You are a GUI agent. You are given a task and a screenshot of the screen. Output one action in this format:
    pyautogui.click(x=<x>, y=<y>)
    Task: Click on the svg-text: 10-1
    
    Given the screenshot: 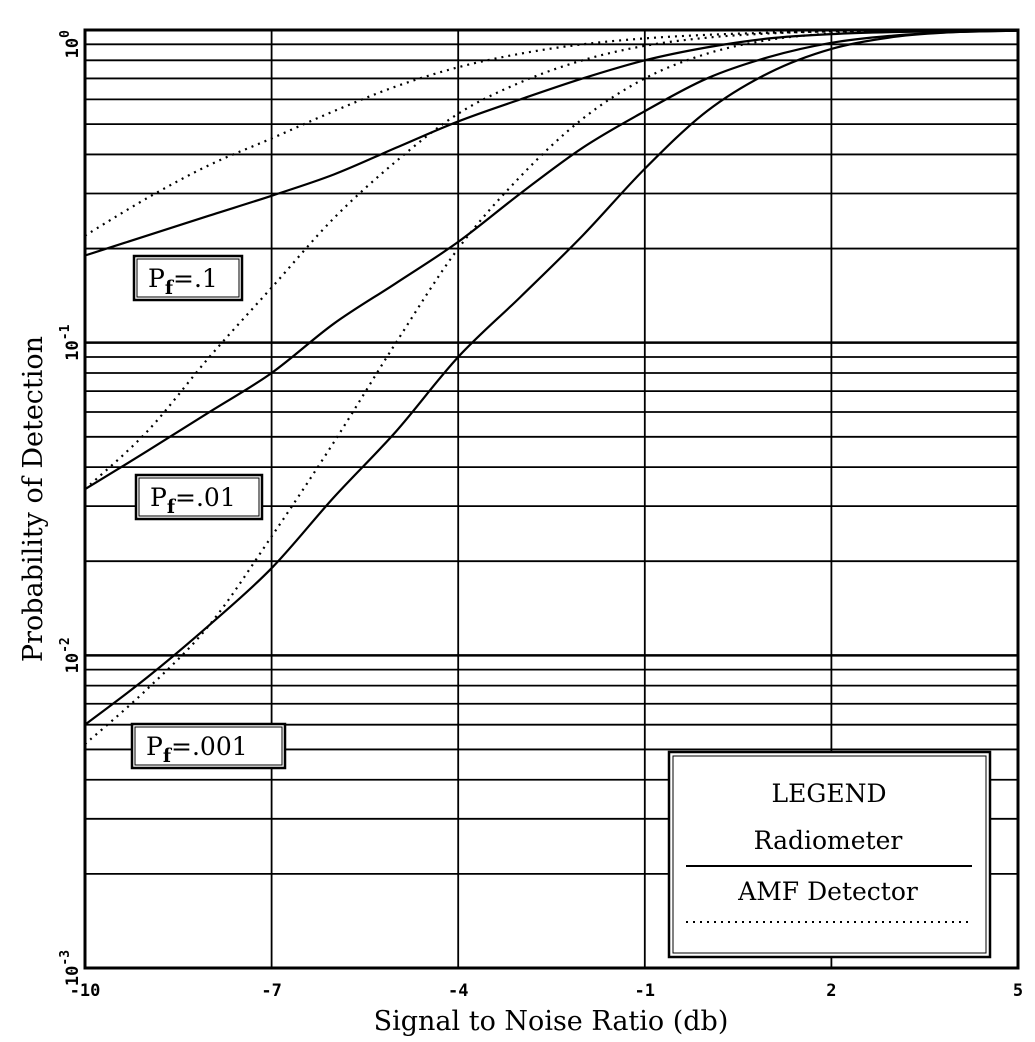 What is the action you would take?
    pyautogui.click(x=70, y=342)
    